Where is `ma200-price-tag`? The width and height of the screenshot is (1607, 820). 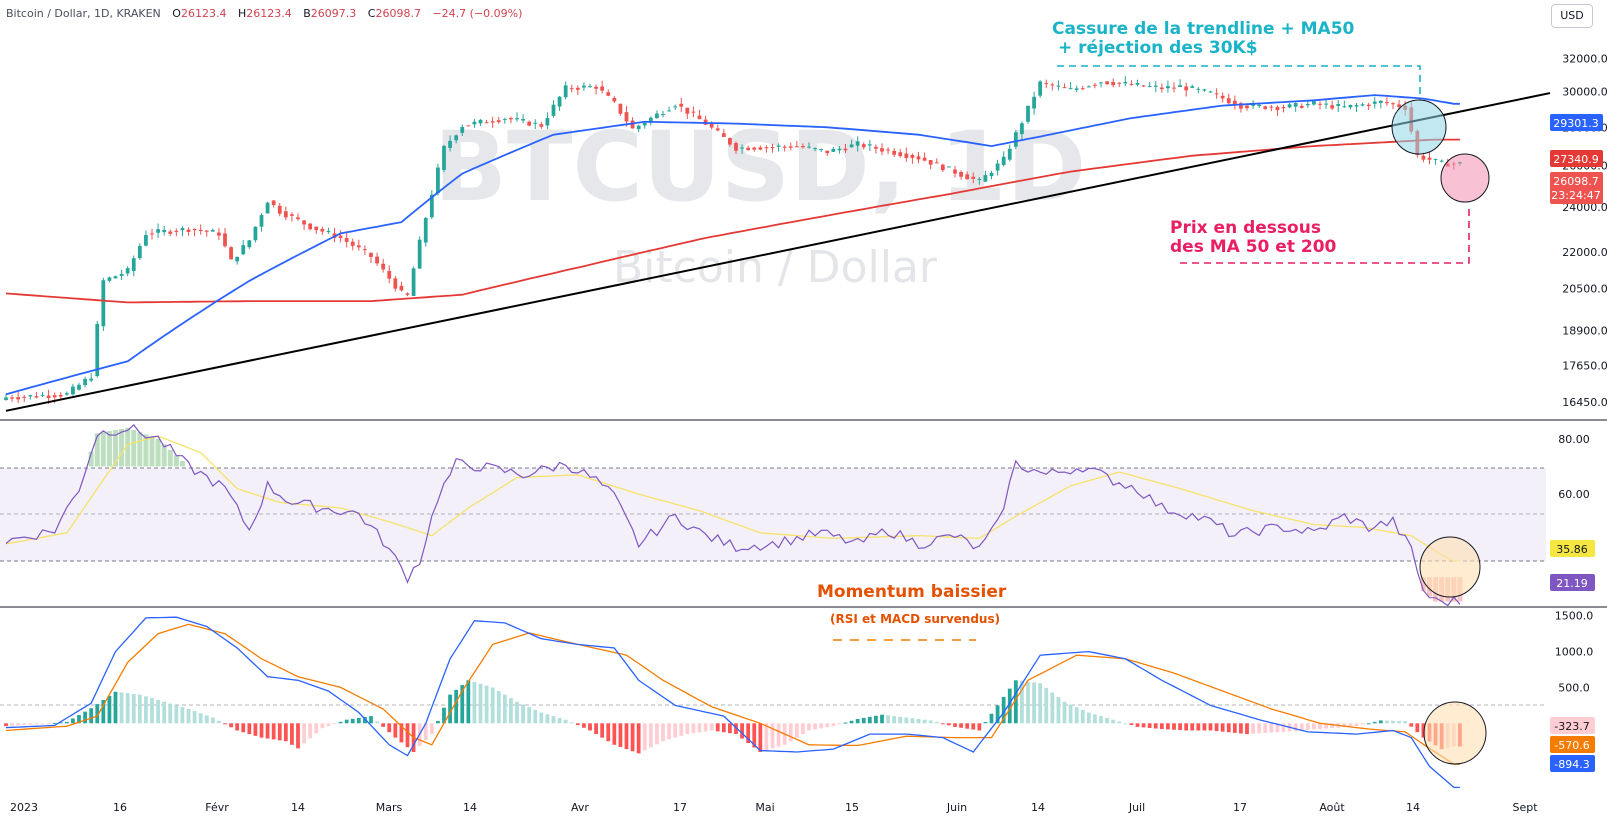
ma200-price-tag is located at coordinates (1576, 158).